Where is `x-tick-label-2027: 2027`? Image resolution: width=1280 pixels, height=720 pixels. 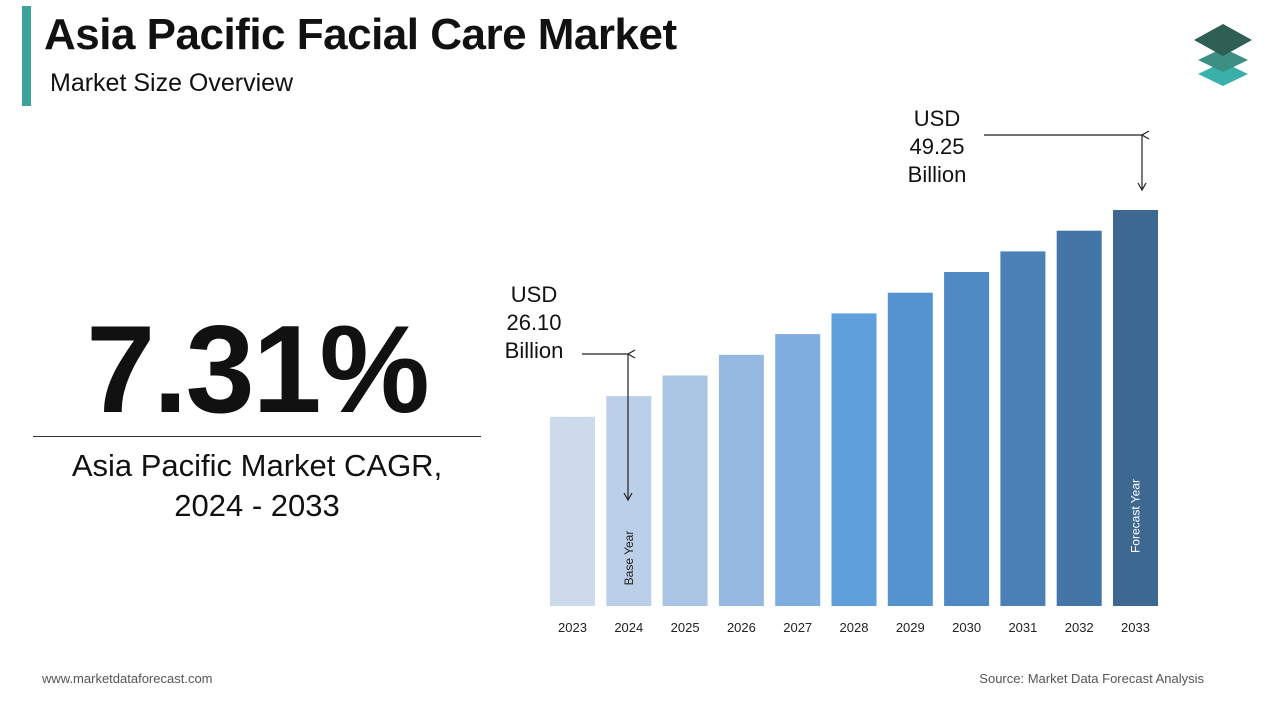
x-tick-label-2027: 2027 is located at coordinates (797, 627).